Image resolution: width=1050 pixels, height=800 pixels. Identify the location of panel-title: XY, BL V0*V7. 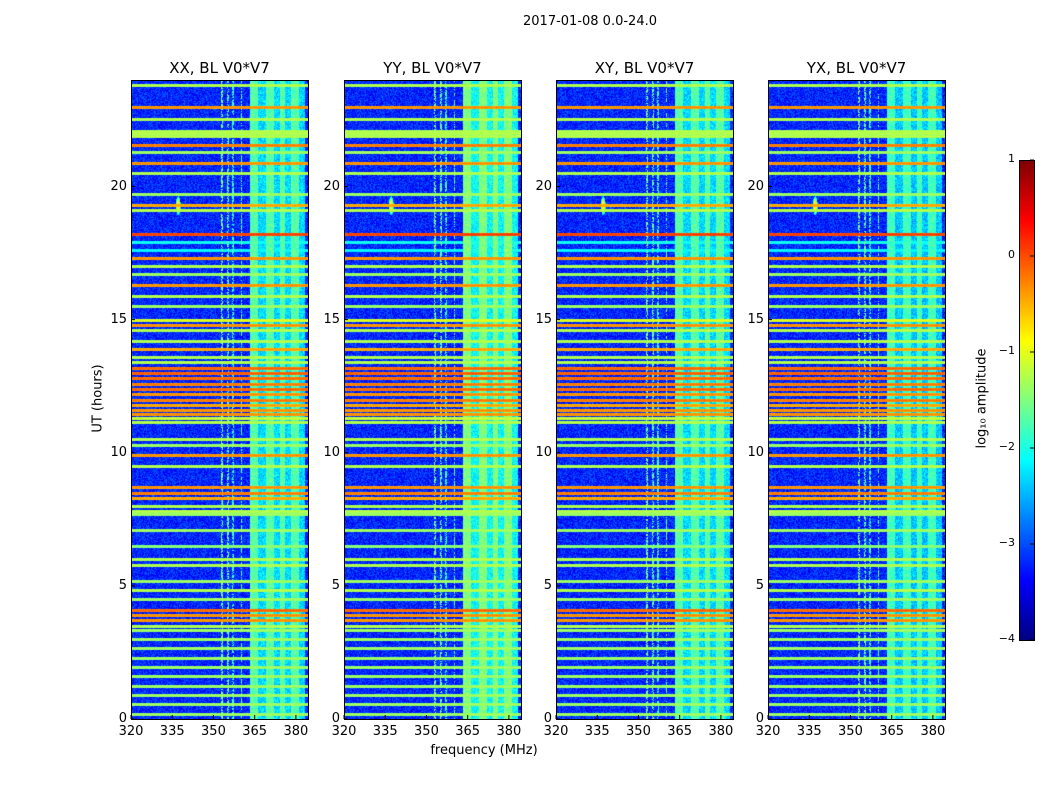
(644, 68).